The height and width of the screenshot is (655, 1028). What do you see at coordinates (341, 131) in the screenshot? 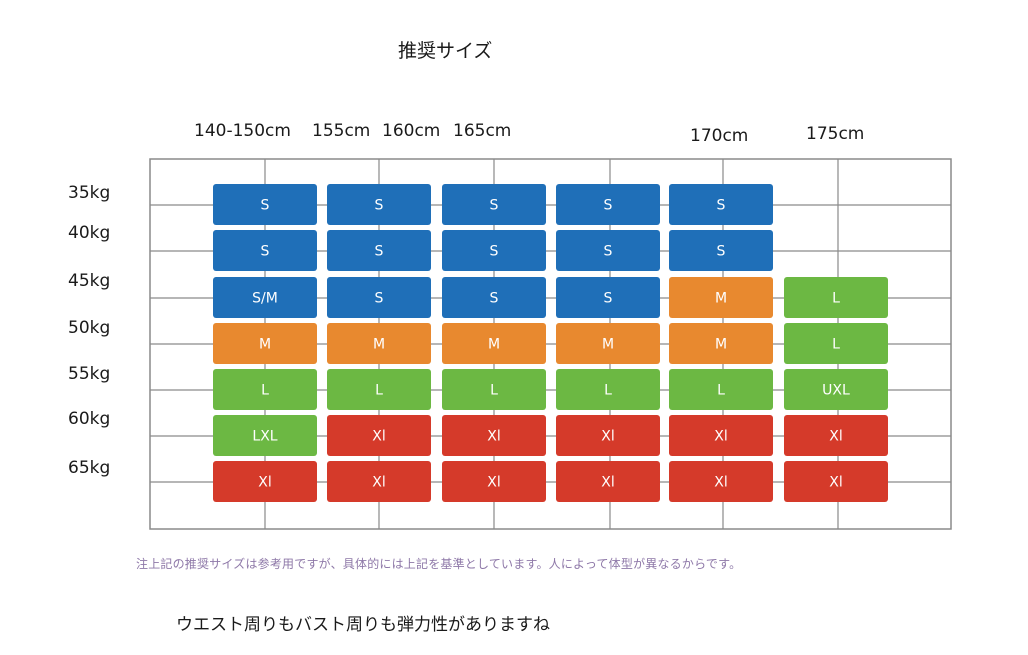
I see `column-label-155: 155cm` at bounding box center [341, 131].